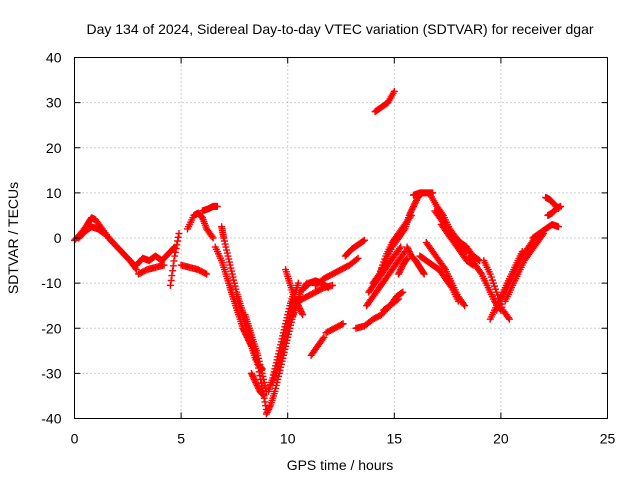 This screenshot has height=480, width=640. Describe the element at coordinates (75, 439) in the screenshot. I see `x-tick-label: 0` at that location.